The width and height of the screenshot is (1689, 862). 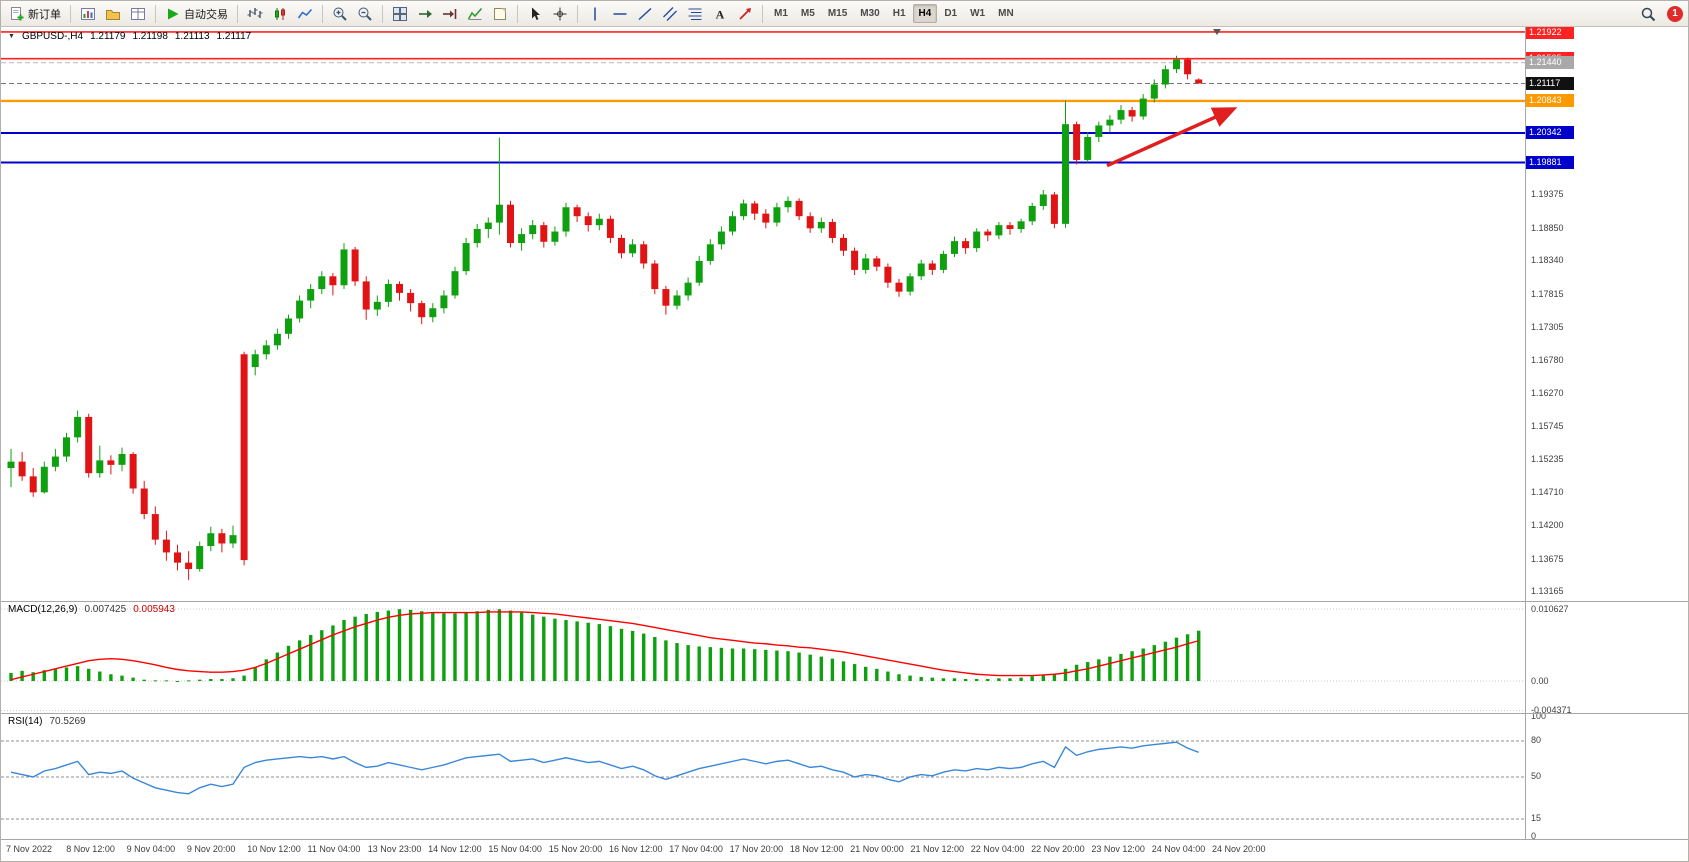 I want to click on play-icon, so click(x=173, y=13).